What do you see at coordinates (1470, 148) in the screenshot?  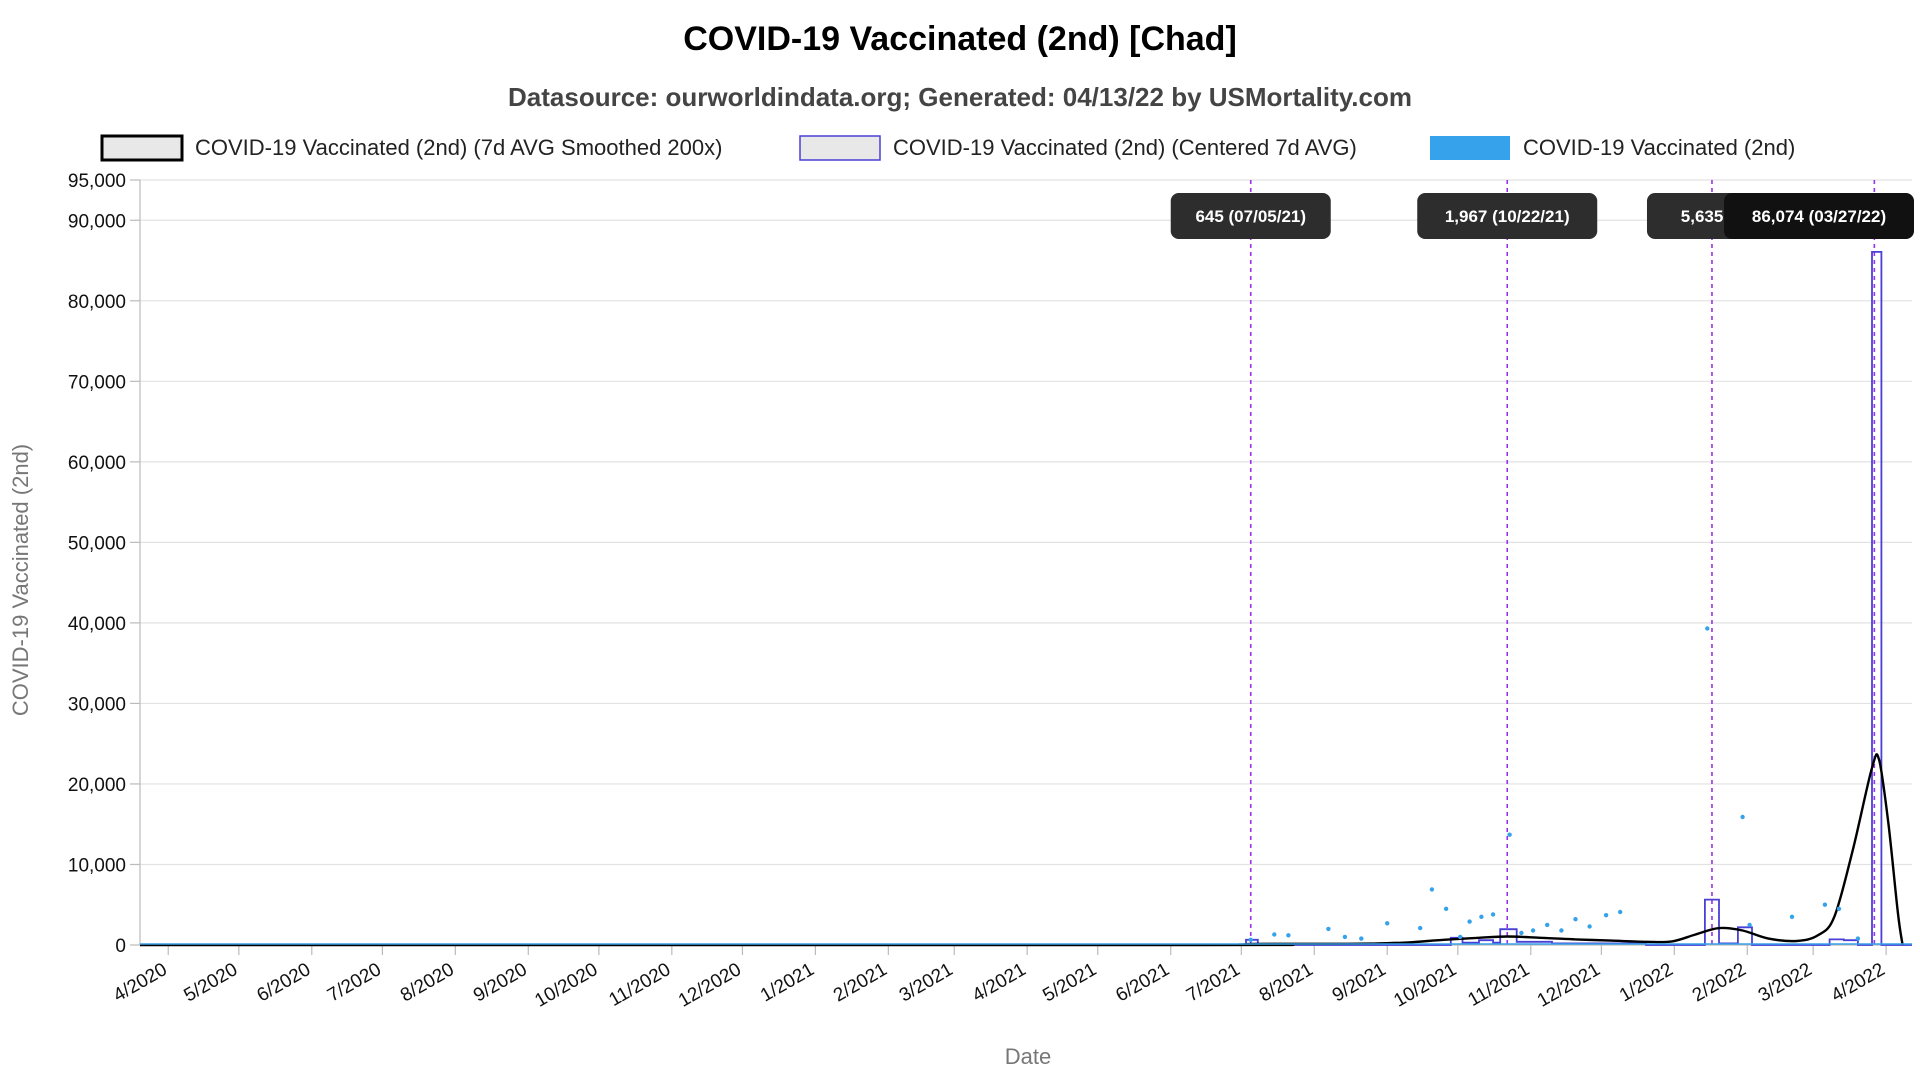 I see `legend-swatch-daily` at bounding box center [1470, 148].